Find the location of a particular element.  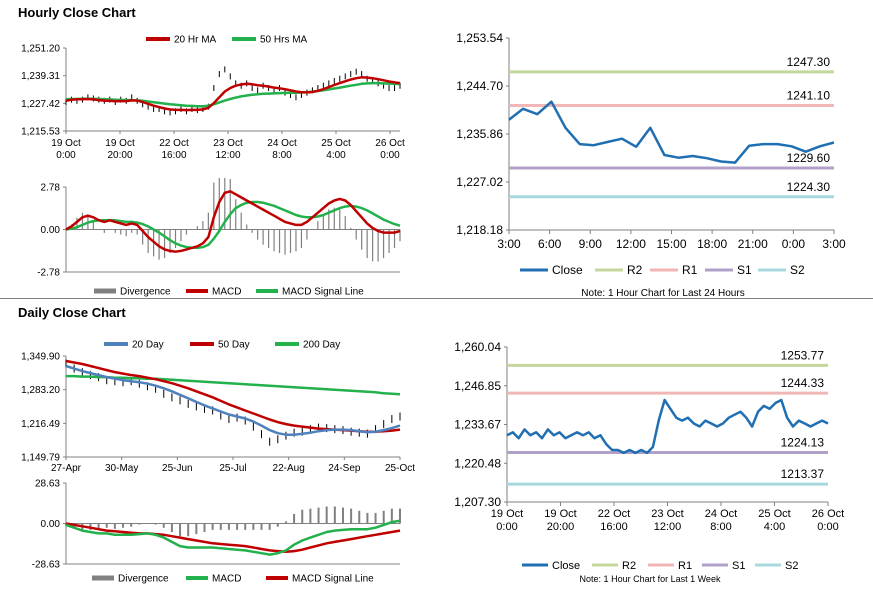

r2-level-label: 1247.30 is located at coordinates (809, 62).